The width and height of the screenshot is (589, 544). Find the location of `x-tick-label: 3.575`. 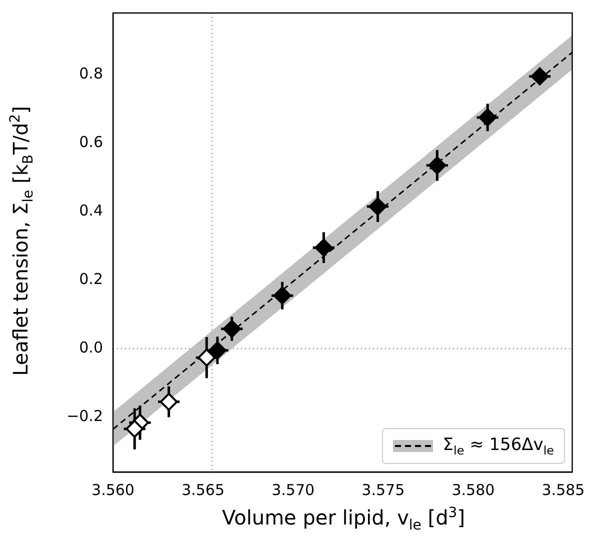

x-tick-label: 3.575 is located at coordinates (383, 489).